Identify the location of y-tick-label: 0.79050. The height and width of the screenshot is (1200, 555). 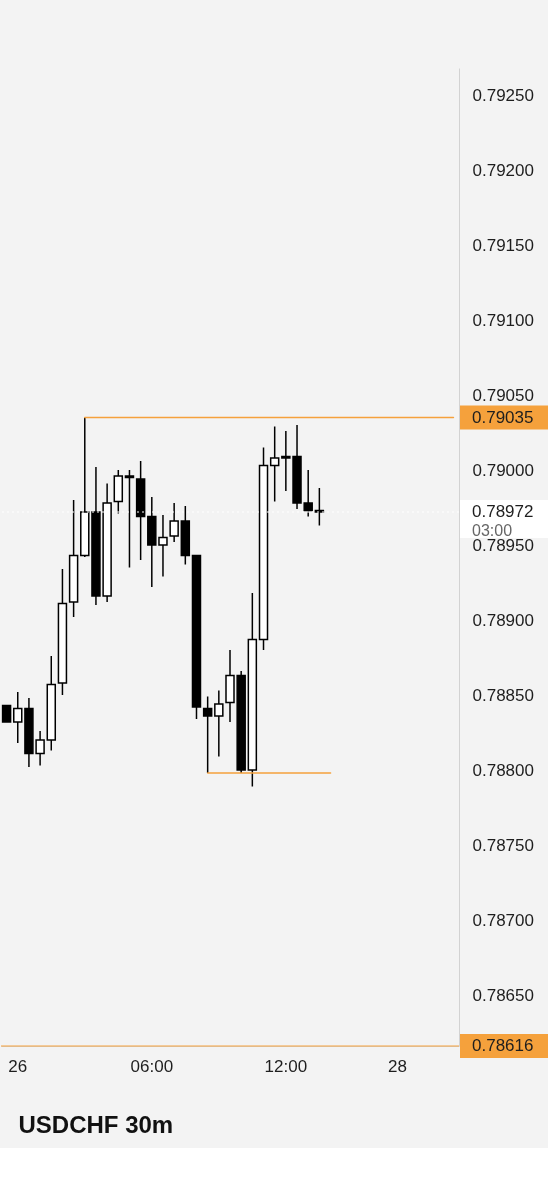
(503, 395).